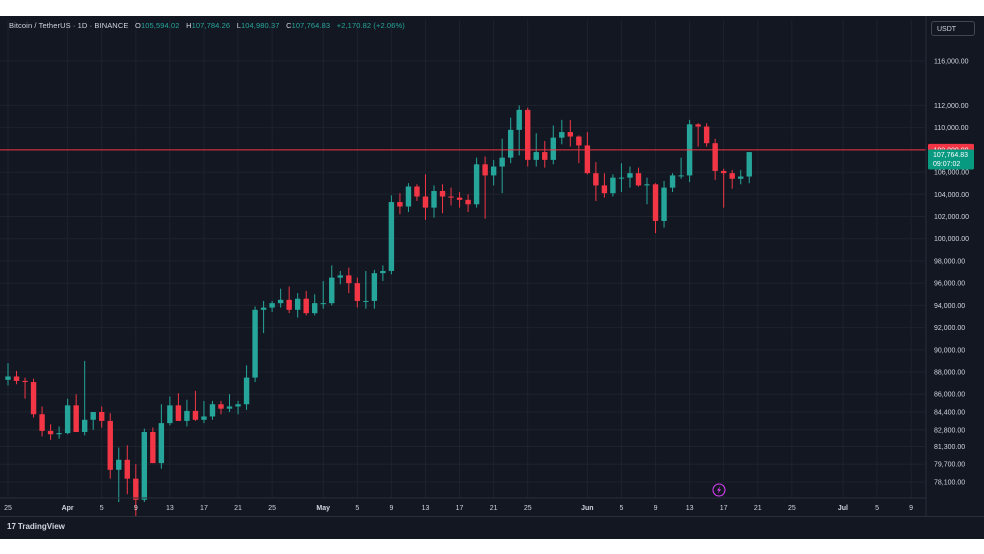  What do you see at coordinates (949, 261) in the screenshot?
I see `price-tick-label: 98,000.00` at bounding box center [949, 261].